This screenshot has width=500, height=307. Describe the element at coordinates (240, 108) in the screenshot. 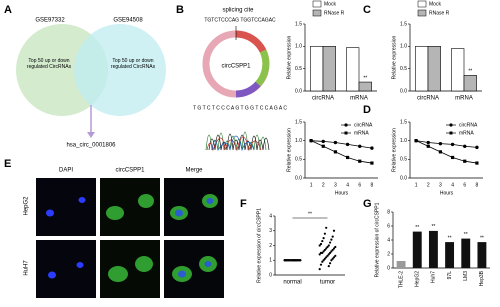

I see `trace-bases: T G T C T C C C A G T G G T C C A G A C` at that location.